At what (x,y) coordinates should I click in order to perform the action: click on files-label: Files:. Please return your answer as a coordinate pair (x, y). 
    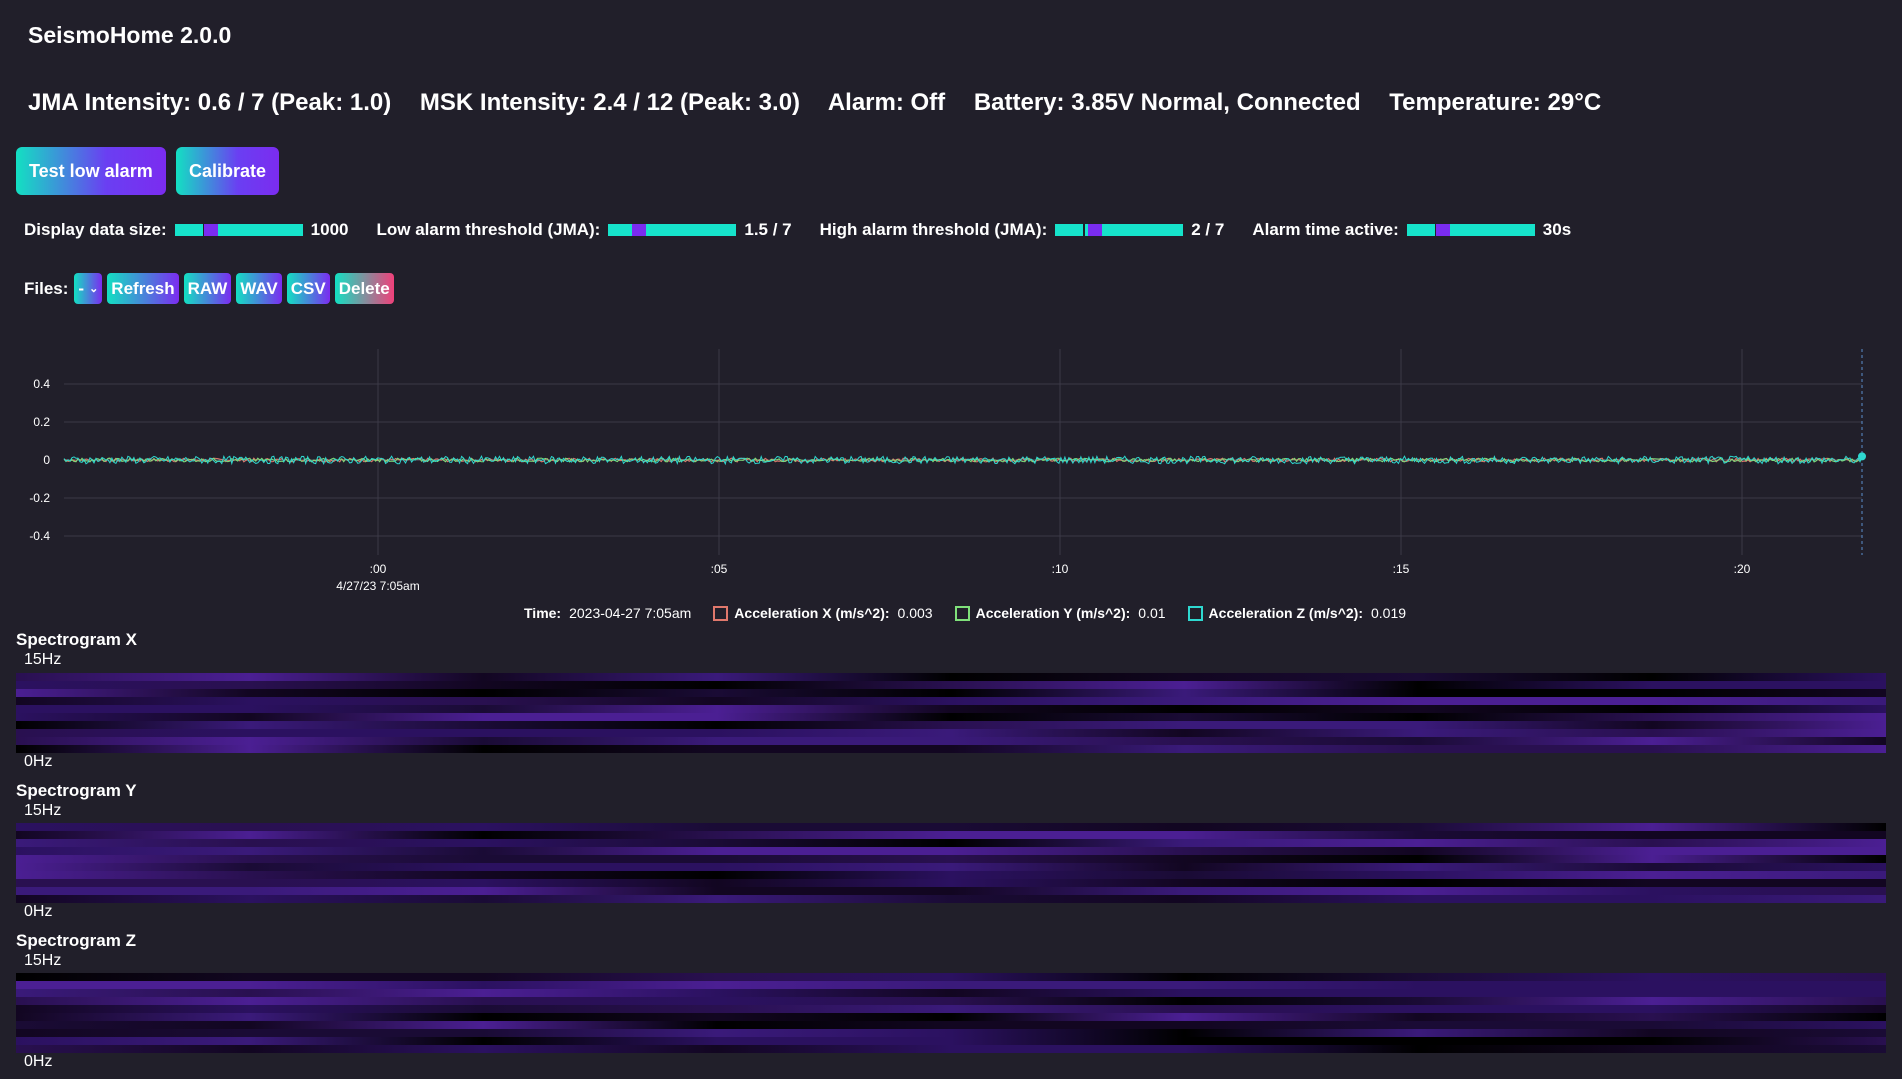
    Looking at the image, I should click on (46, 288).